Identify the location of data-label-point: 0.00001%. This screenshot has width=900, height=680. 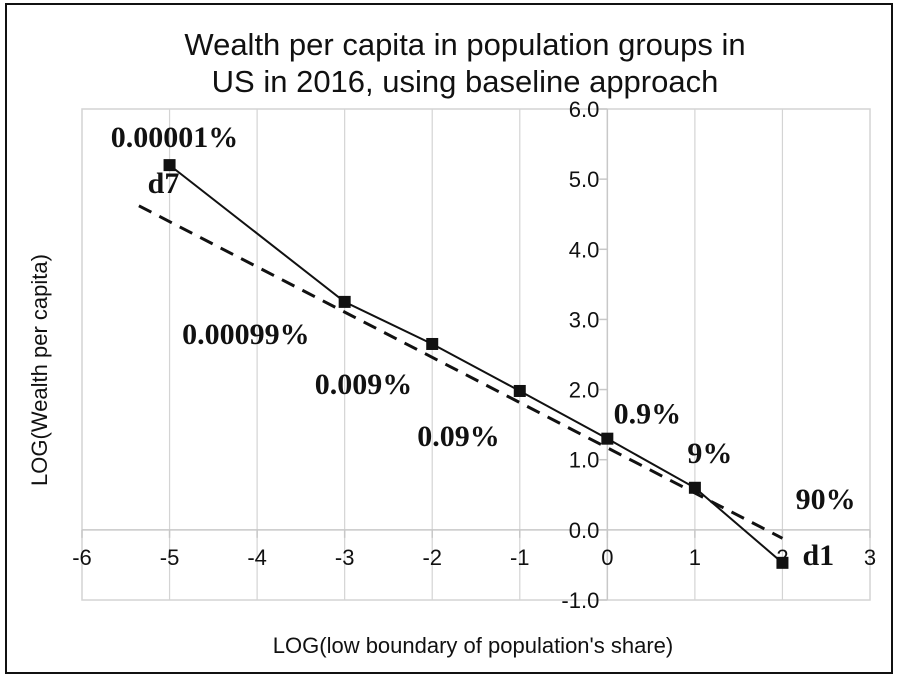
(175, 137).